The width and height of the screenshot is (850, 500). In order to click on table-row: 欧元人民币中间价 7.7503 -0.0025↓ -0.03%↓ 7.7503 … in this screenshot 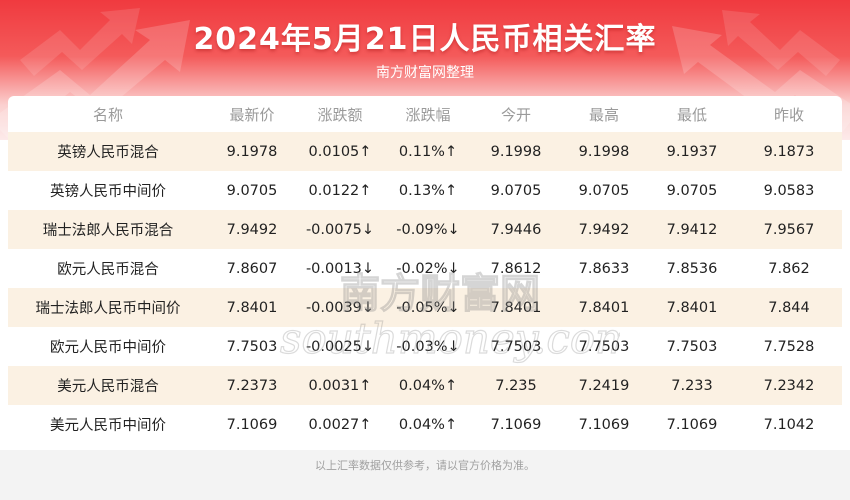, I will do `click(425, 346)`.